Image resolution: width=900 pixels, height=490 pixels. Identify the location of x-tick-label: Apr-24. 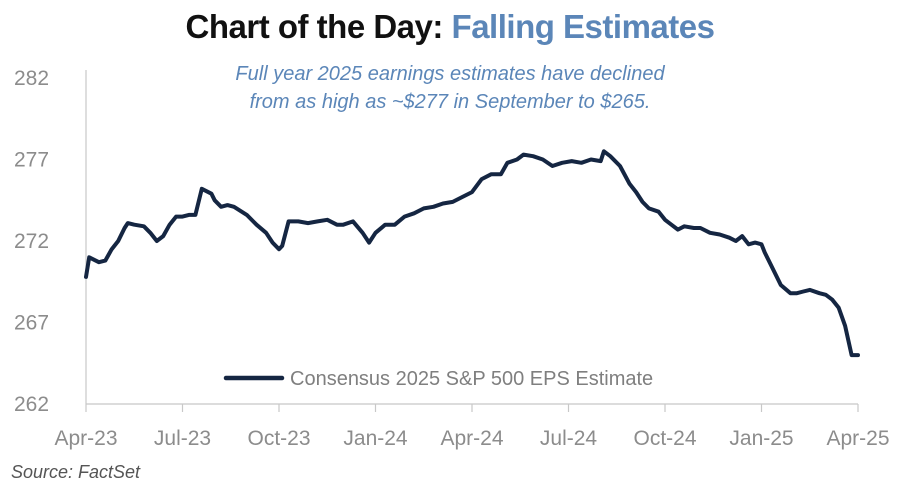
(471, 438).